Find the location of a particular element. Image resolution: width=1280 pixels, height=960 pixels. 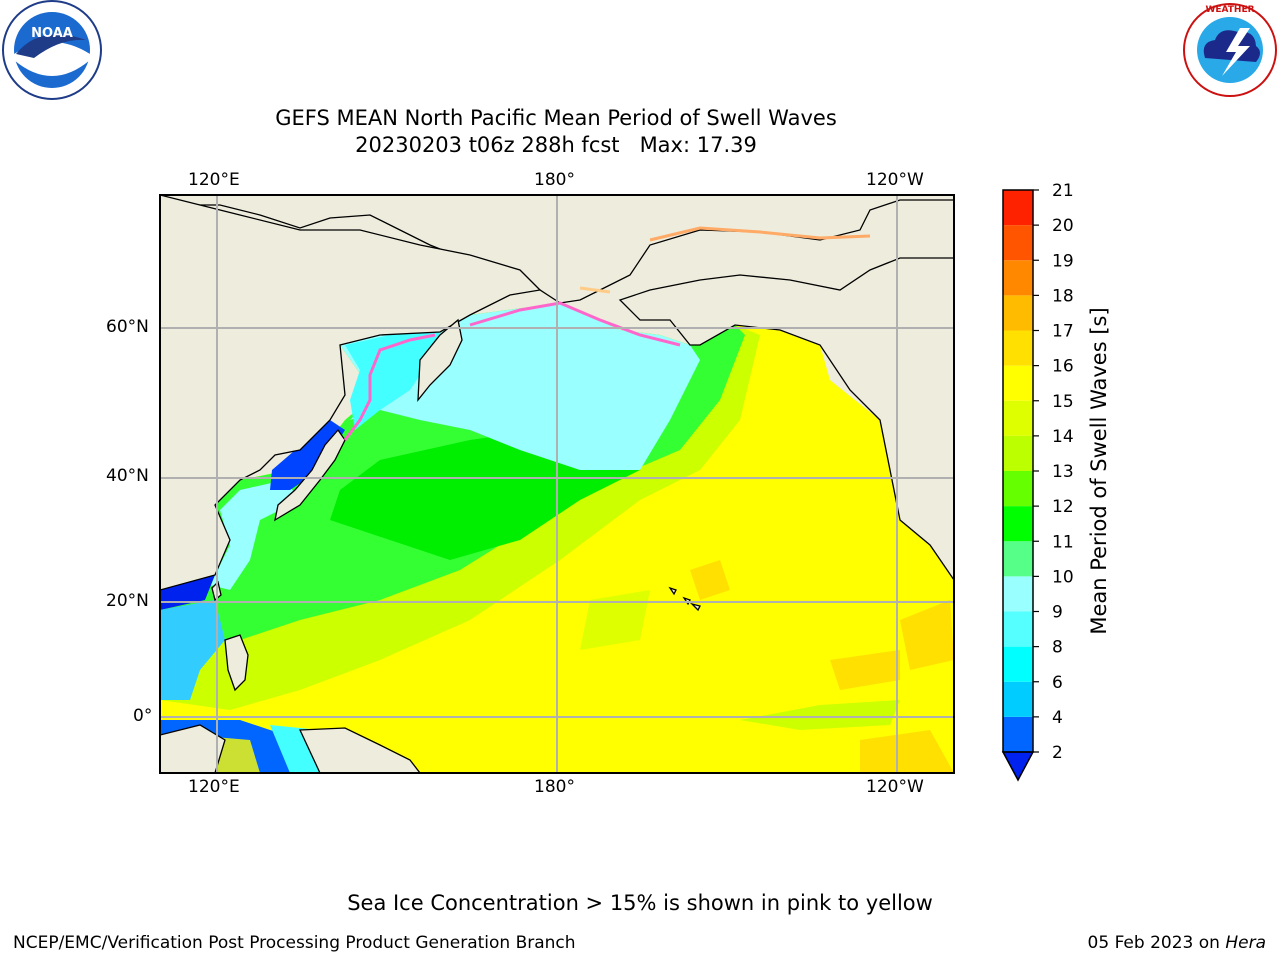

colorbar-tick-label: 15 is located at coordinates (1063, 402).